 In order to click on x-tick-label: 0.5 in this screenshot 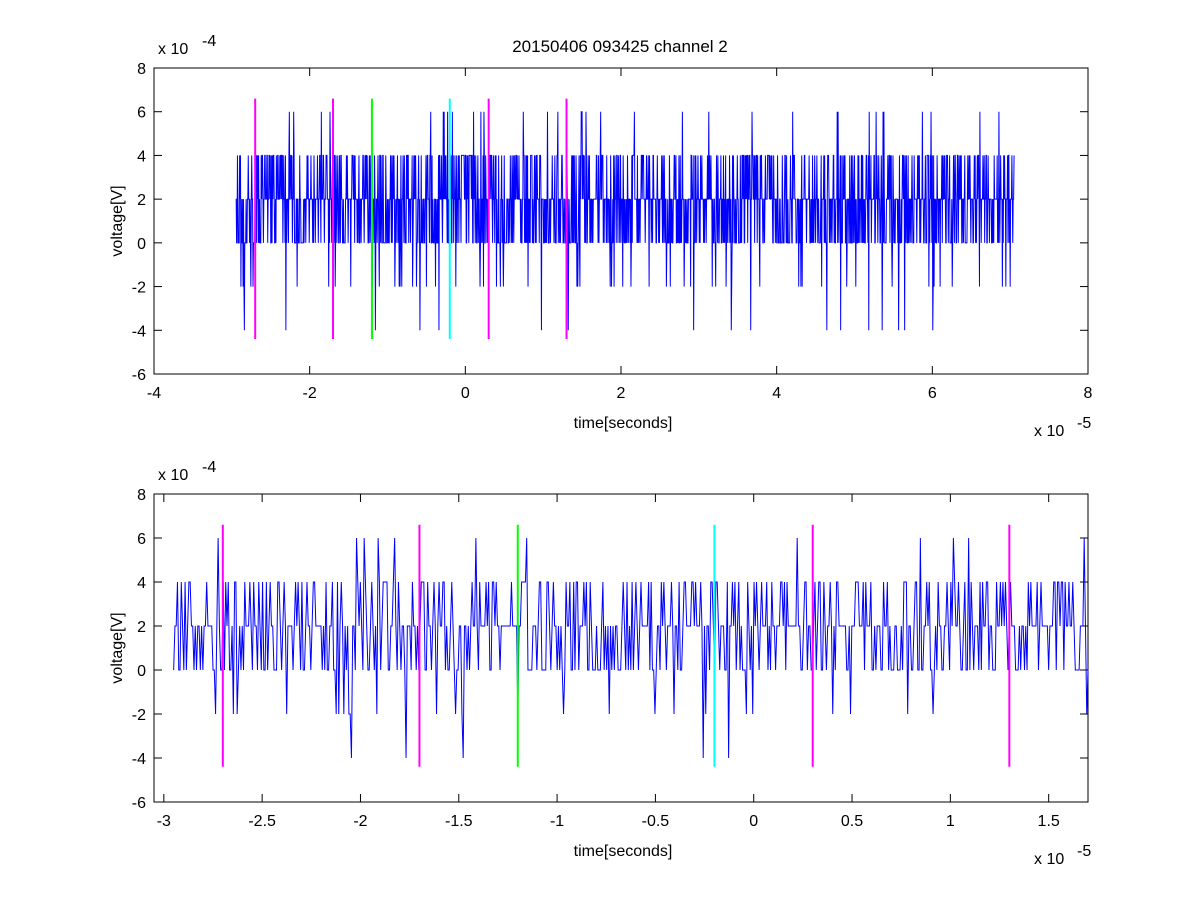, I will do `click(852, 821)`.